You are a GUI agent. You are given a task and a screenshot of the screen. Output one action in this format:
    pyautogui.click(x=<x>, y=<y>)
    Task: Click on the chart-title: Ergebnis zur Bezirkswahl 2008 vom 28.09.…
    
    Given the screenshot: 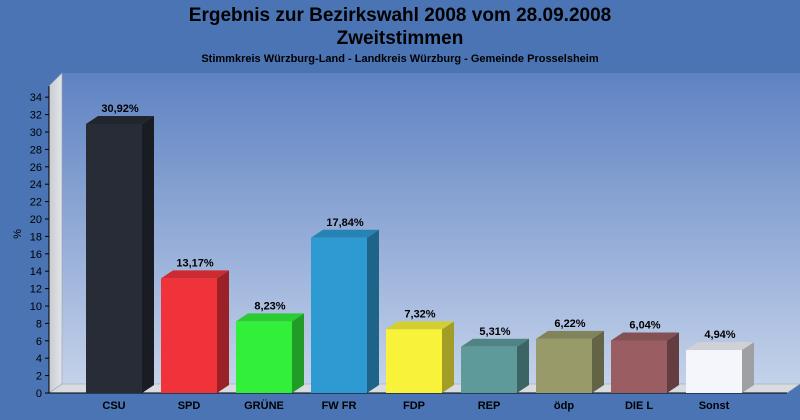 What is the action you would take?
    pyautogui.click(x=400, y=15)
    